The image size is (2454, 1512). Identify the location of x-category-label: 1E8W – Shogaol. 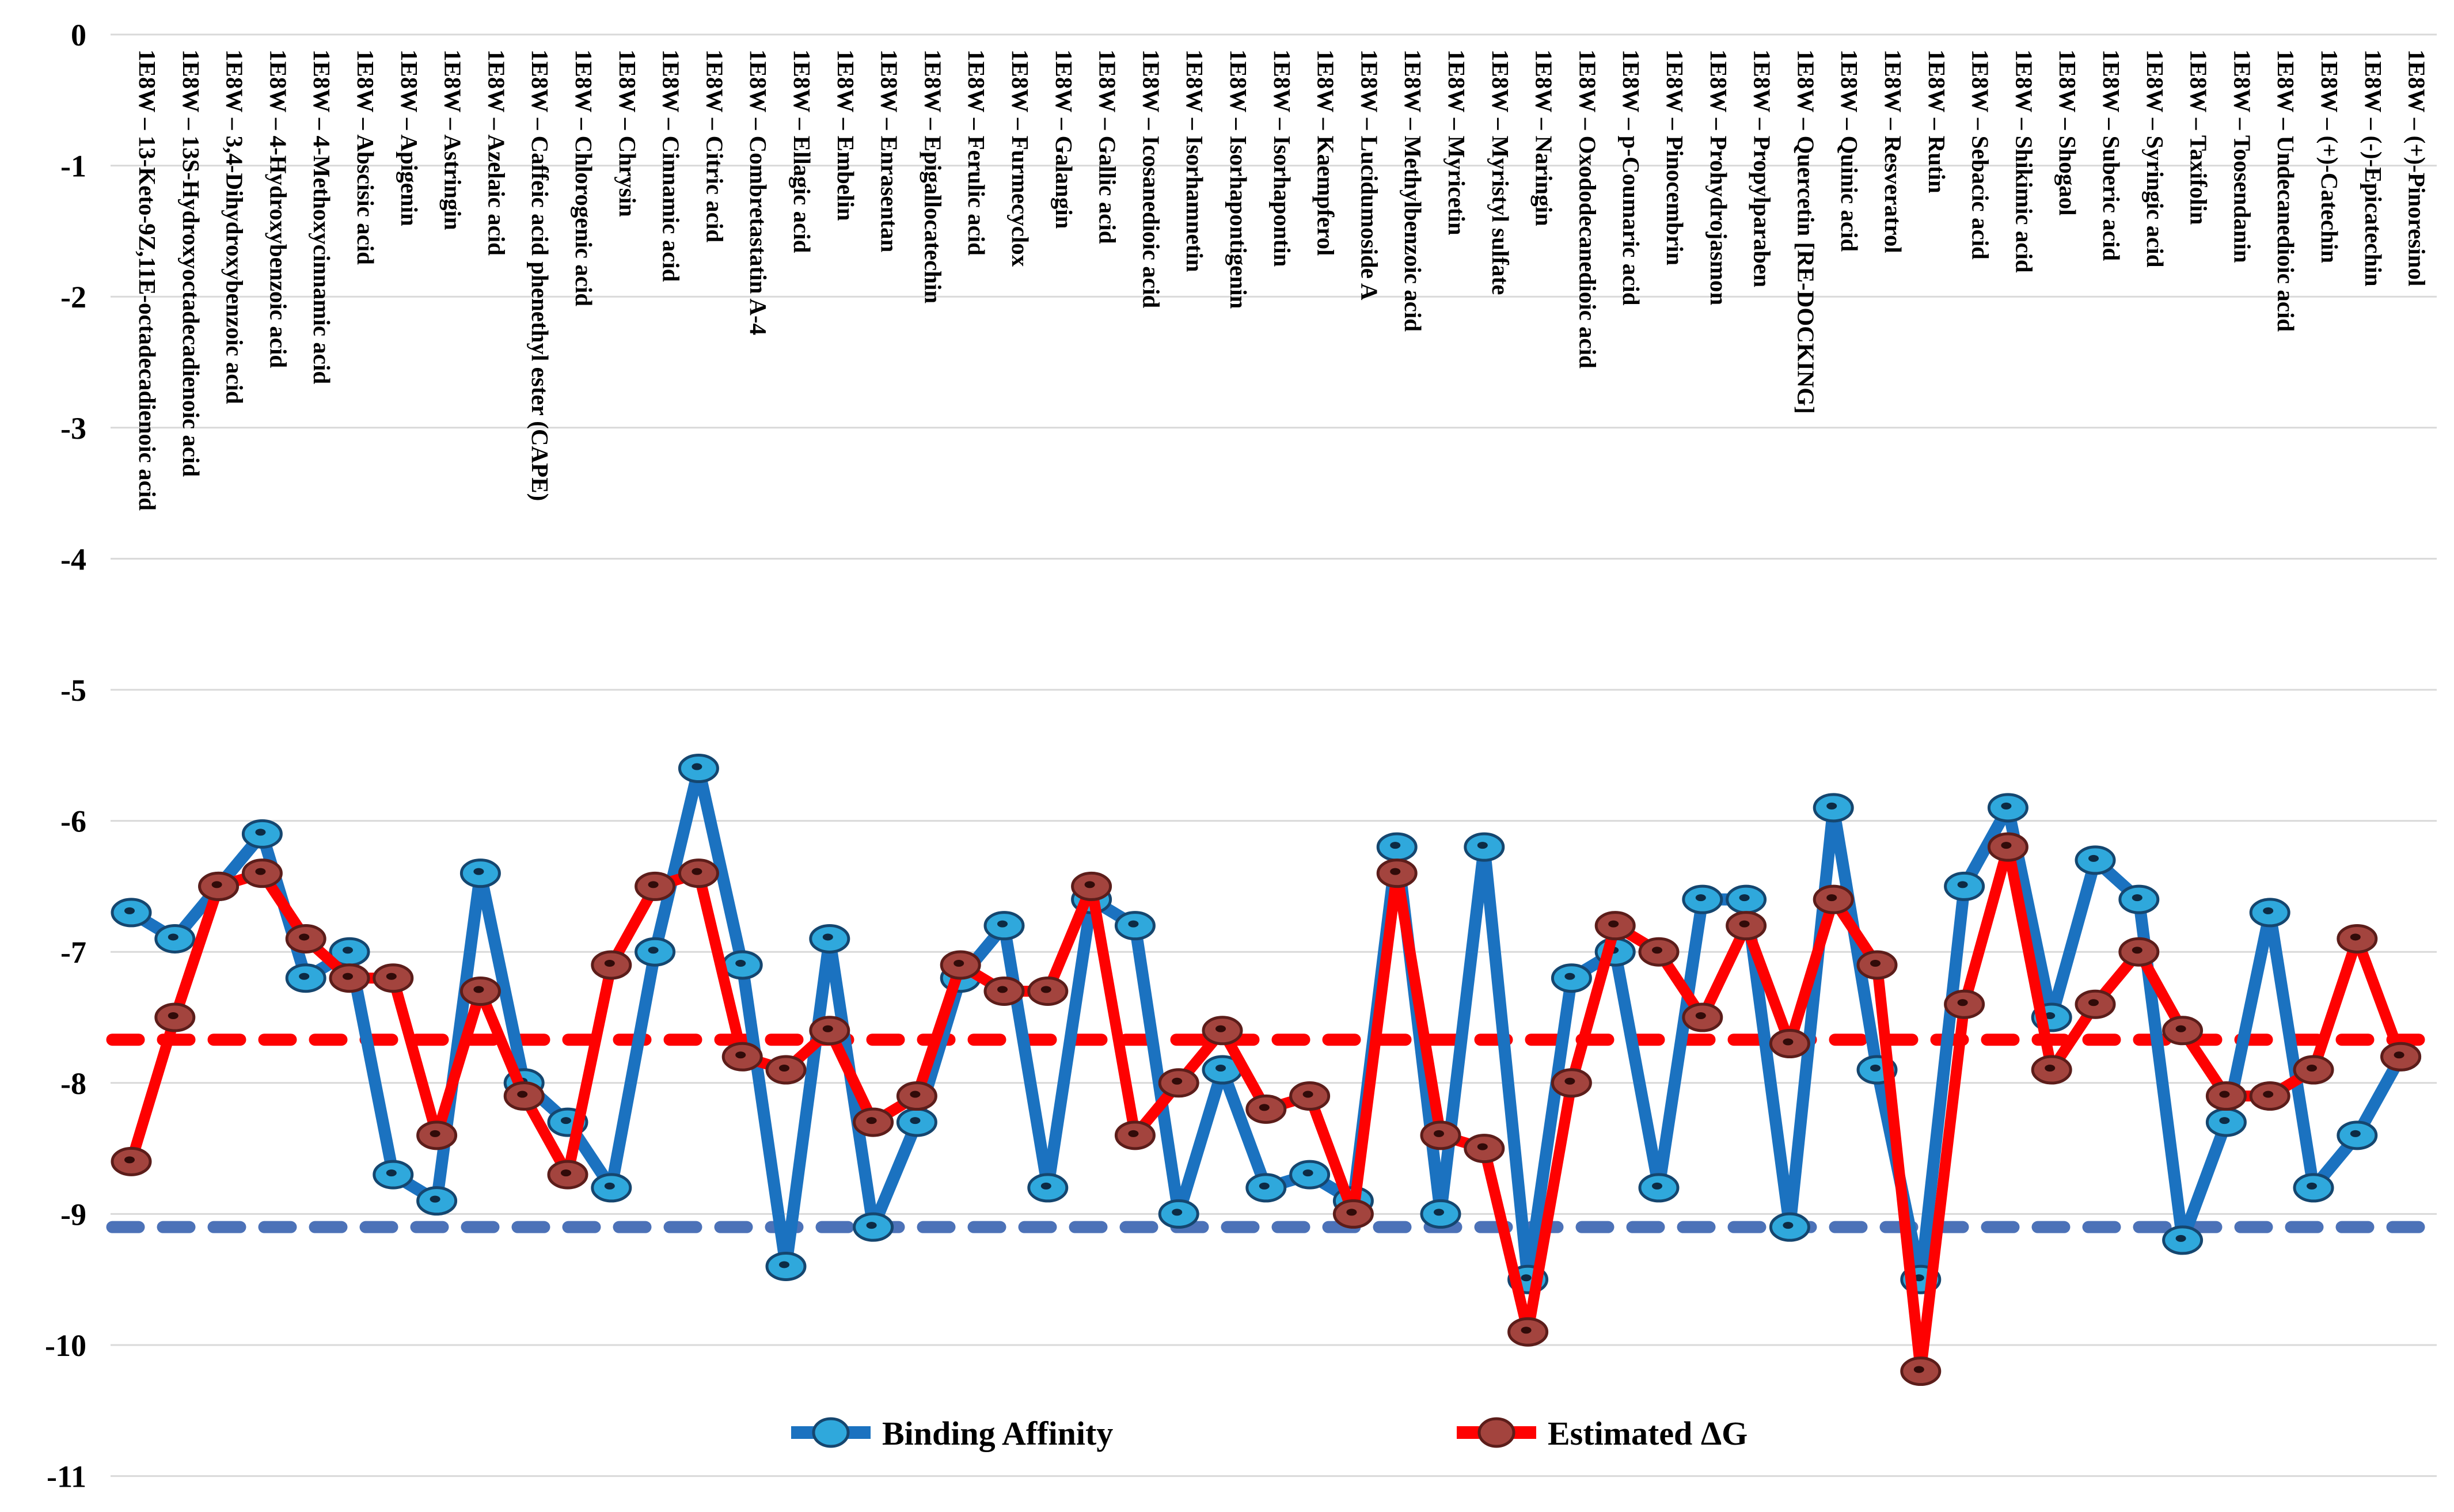
(2067, 133).